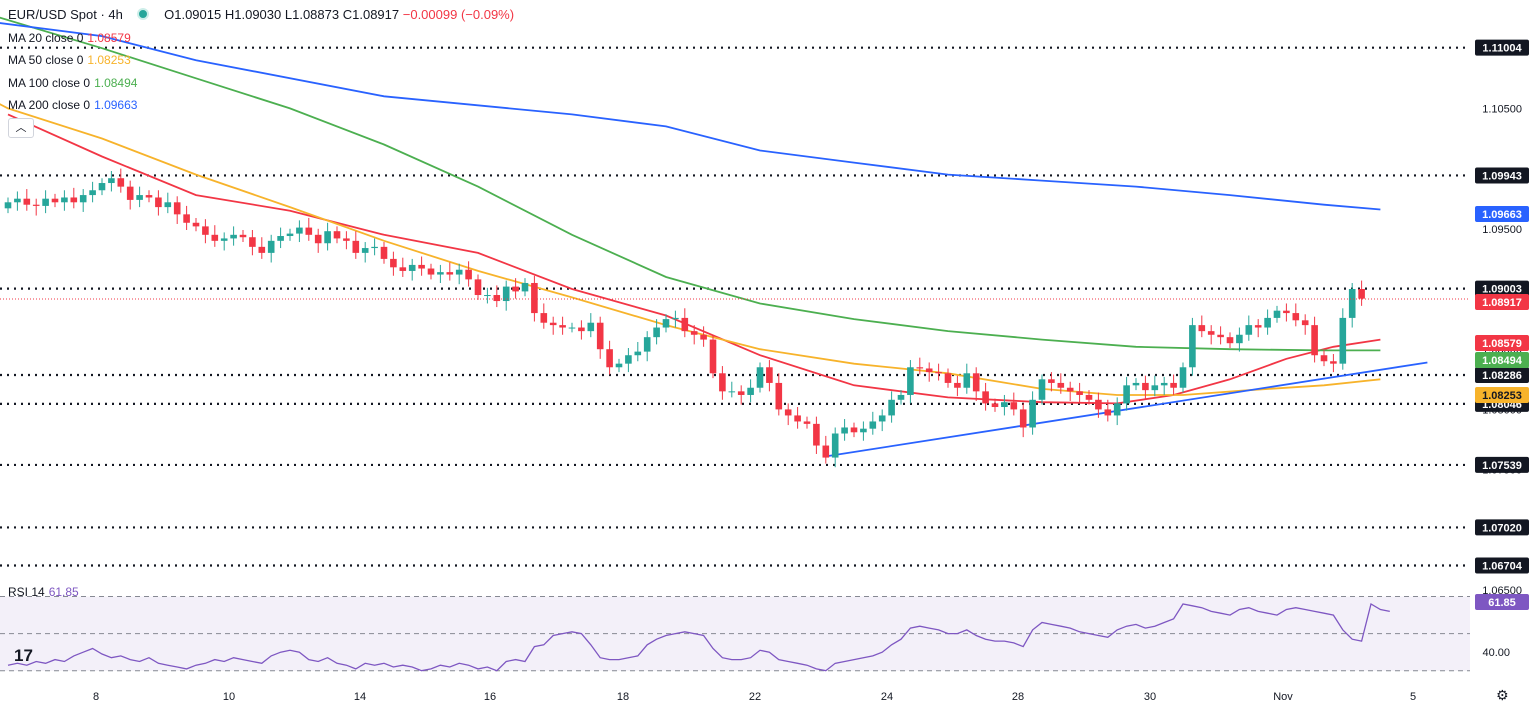 Image resolution: width=1536 pixels, height=708 pixels. I want to click on time-tick-label: 5, so click(1413, 697).